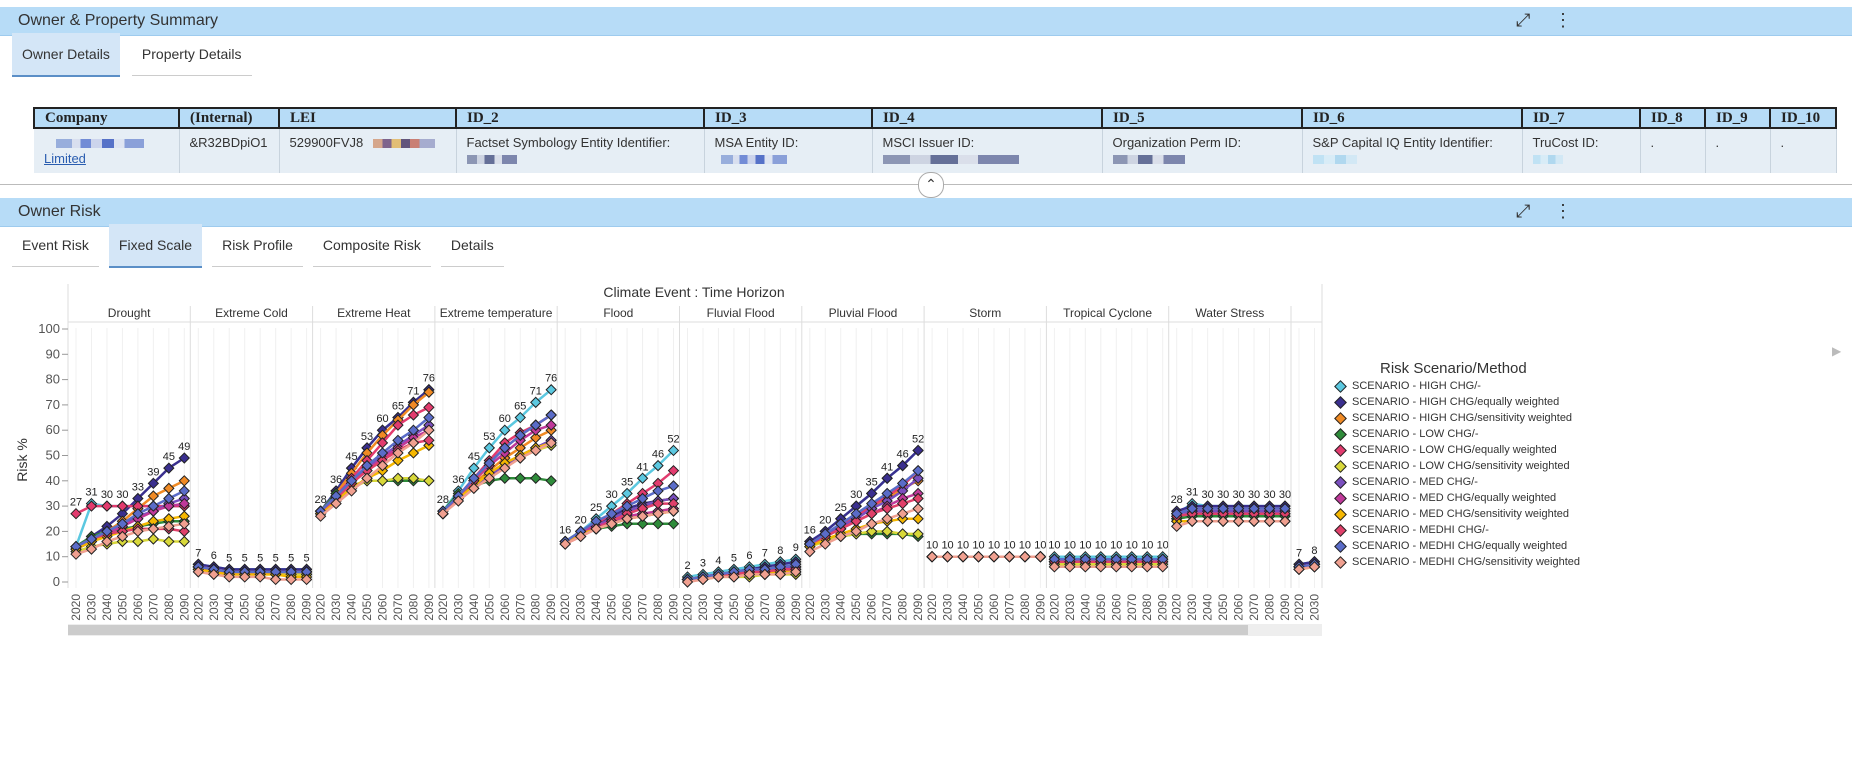 The image size is (1852, 760). What do you see at coordinates (1451, 514) in the screenshot?
I see `legend-item: SCENARIO - MED CHG/sensitivity weighted` at bounding box center [1451, 514].